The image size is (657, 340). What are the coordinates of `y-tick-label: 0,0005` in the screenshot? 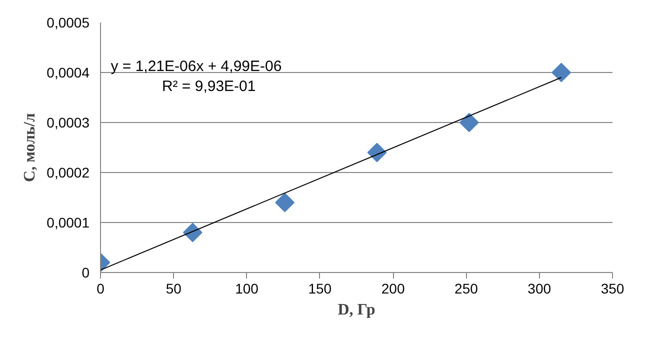 It's located at (68, 22).